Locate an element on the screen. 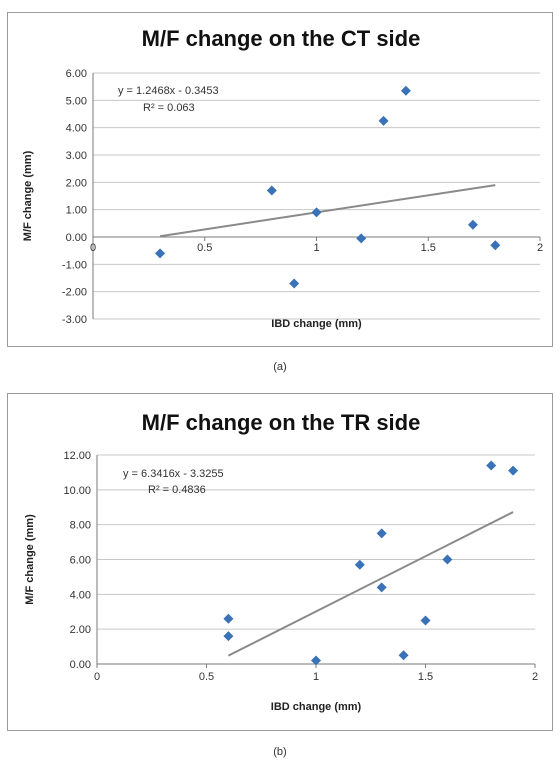 The width and height of the screenshot is (560, 768). y-tick-label: 12.00 is located at coordinates (77, 456).